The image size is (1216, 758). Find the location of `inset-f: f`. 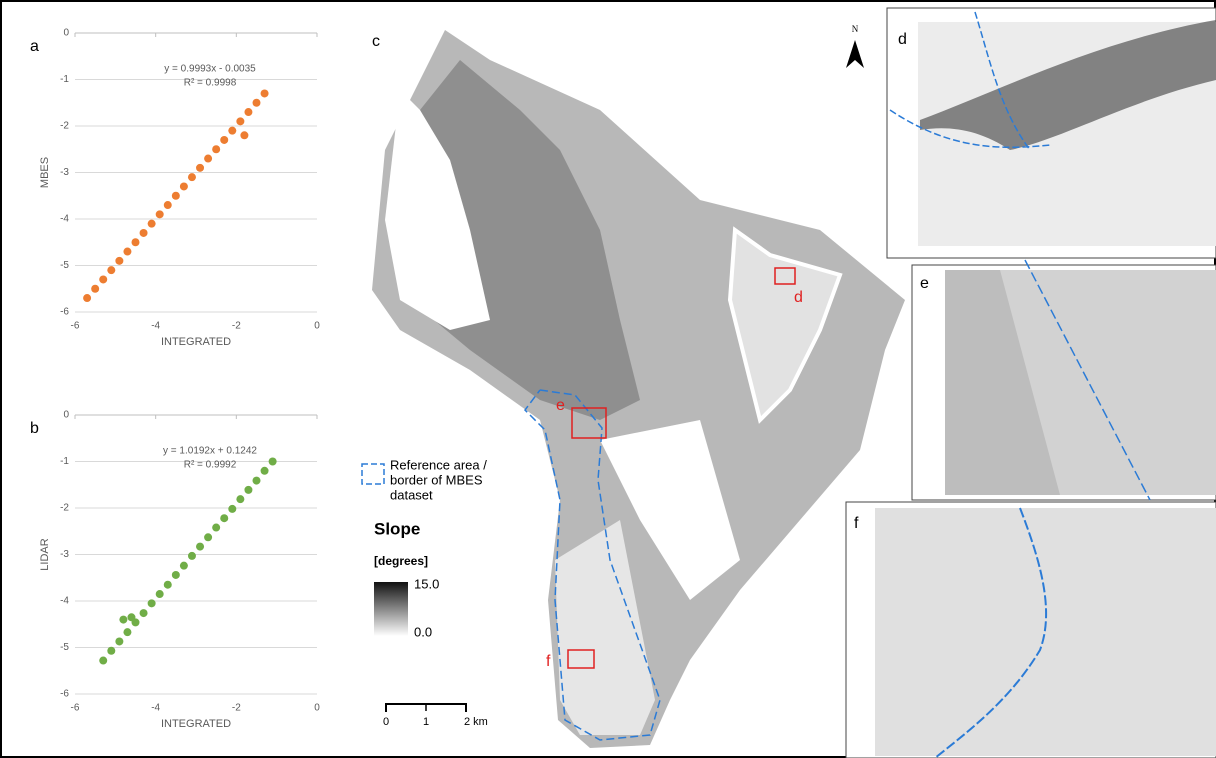

inset-f: f is located at coordinates (1030, 629).